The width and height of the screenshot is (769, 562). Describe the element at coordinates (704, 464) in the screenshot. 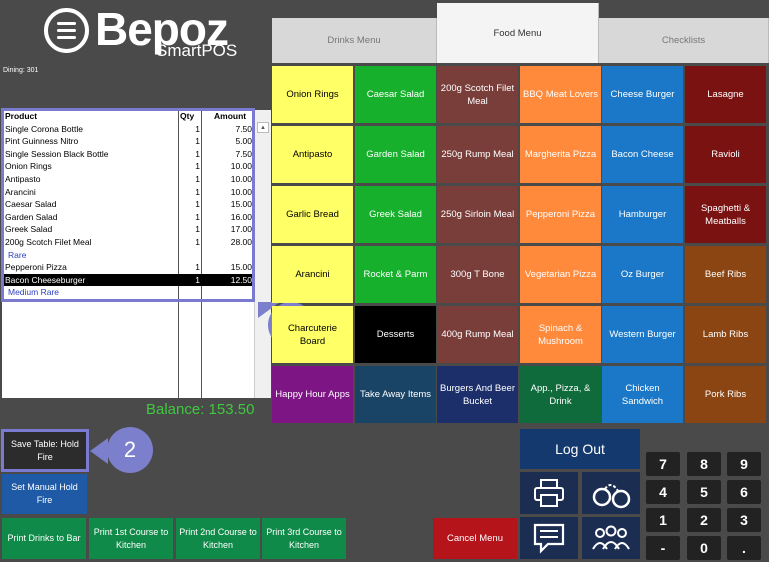

I see `key-8: 8` at that location.